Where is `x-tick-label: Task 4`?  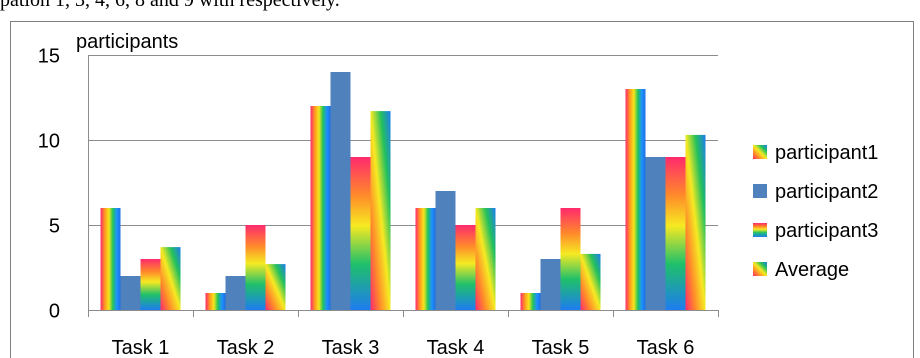
x-tick-label: Task 4 is located at coordinates (456, 347).